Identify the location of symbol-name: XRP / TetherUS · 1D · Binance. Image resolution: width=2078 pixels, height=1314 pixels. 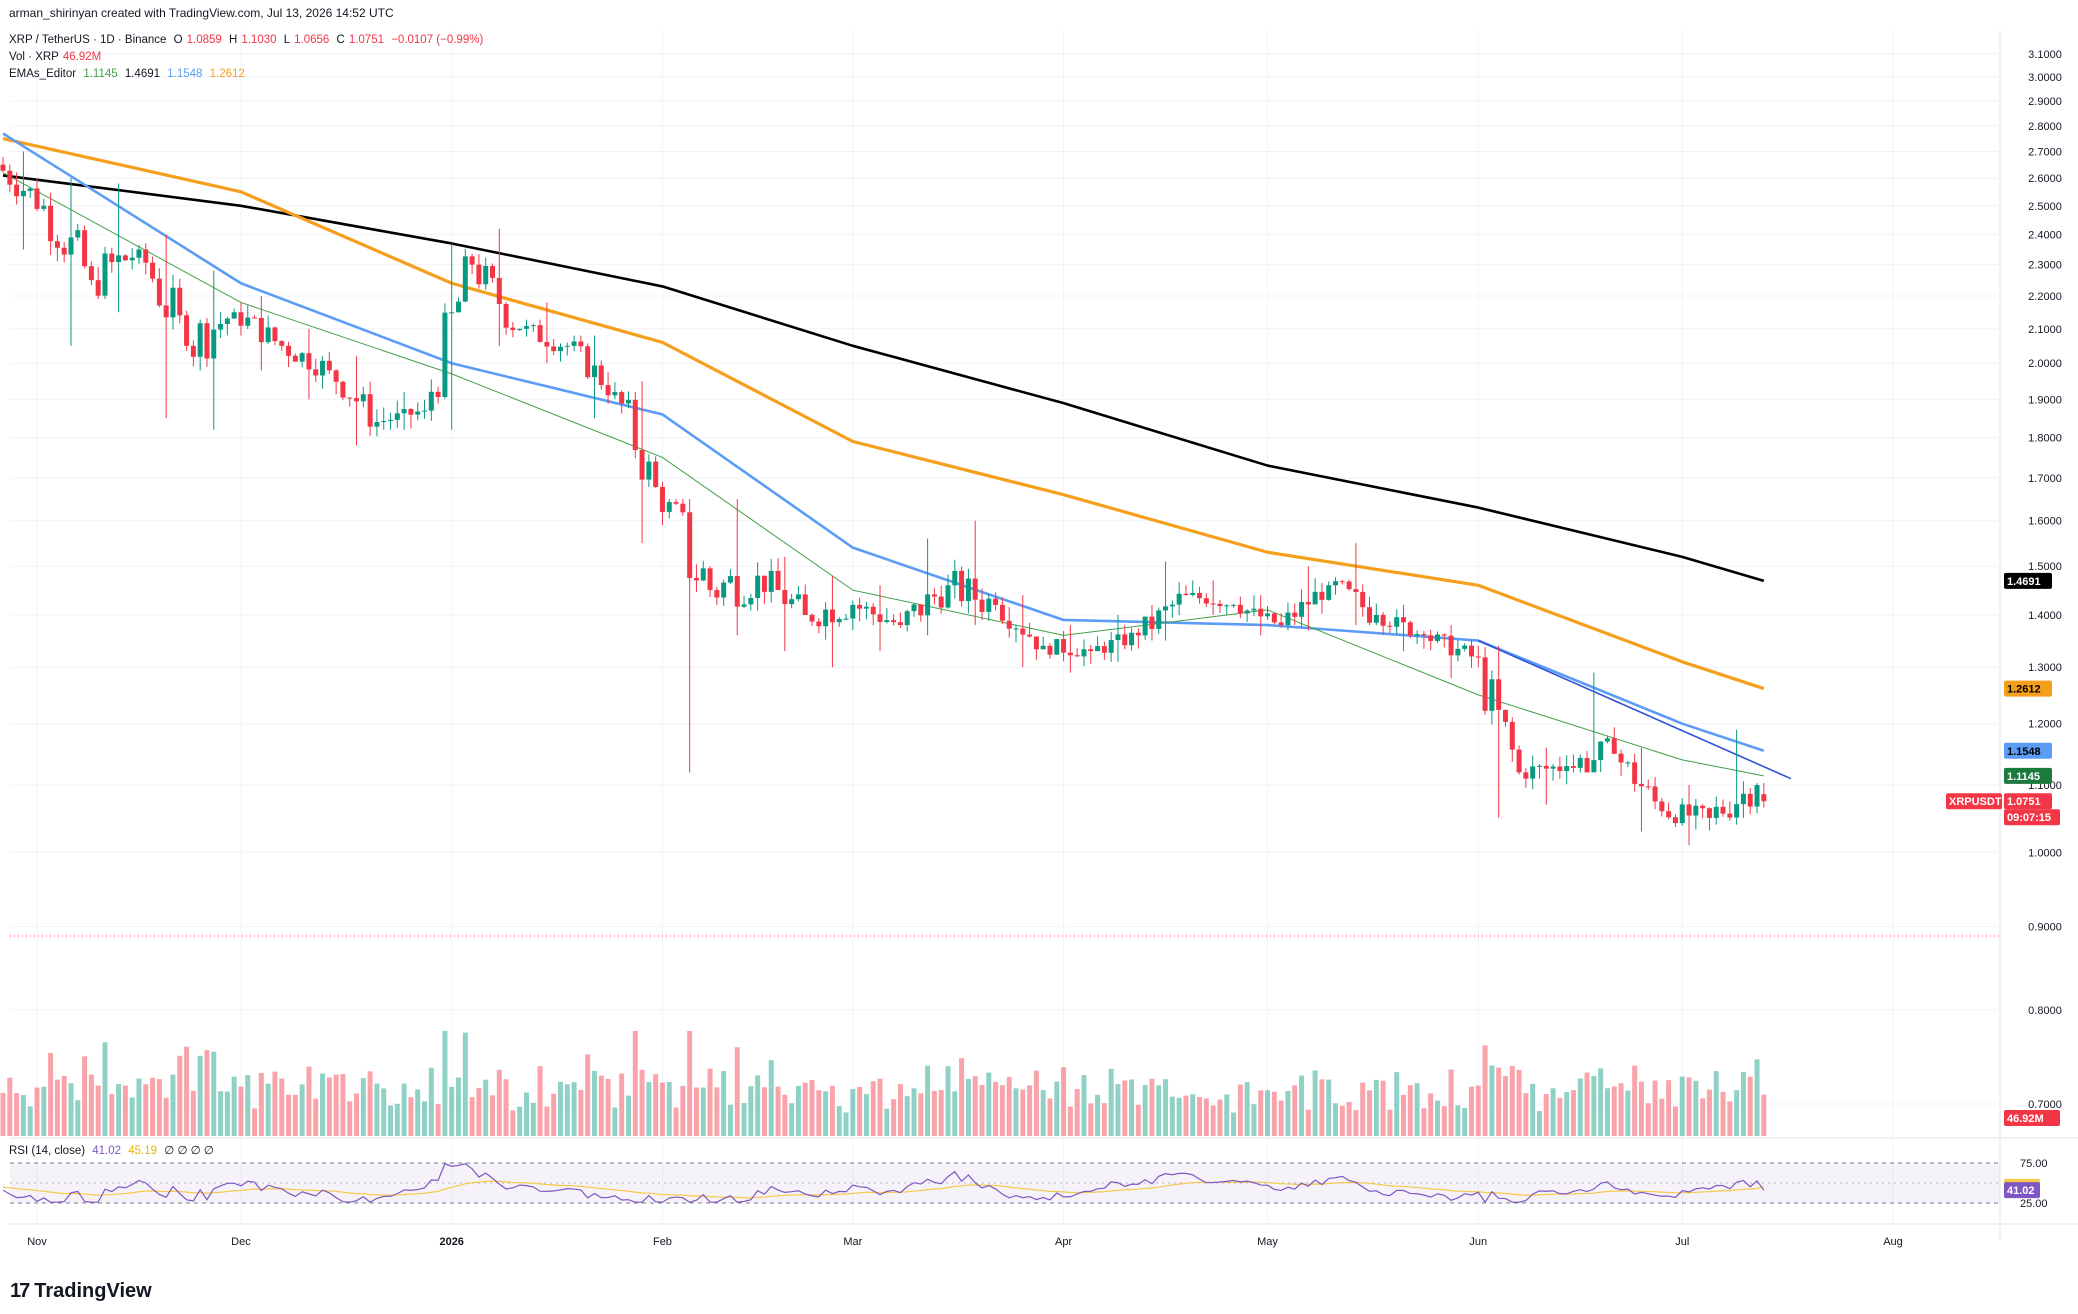
(88, 40).